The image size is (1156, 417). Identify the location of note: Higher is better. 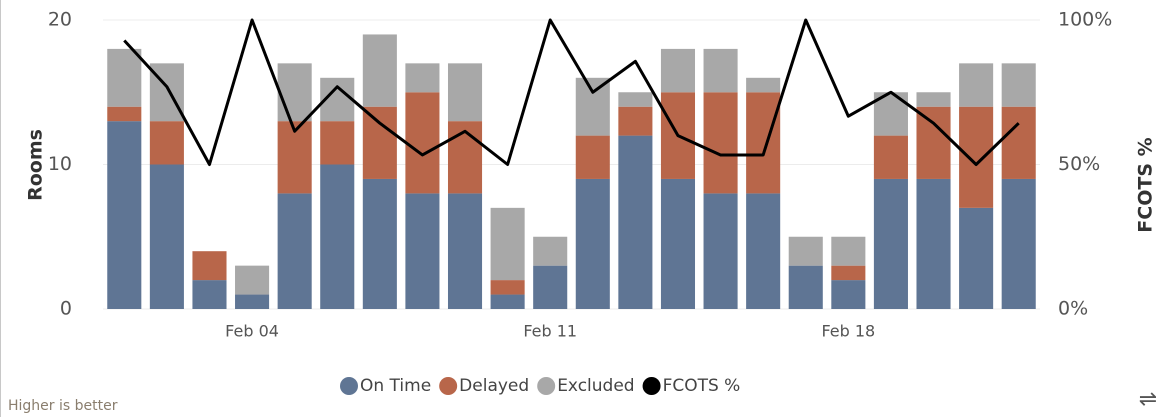
(63, 406).